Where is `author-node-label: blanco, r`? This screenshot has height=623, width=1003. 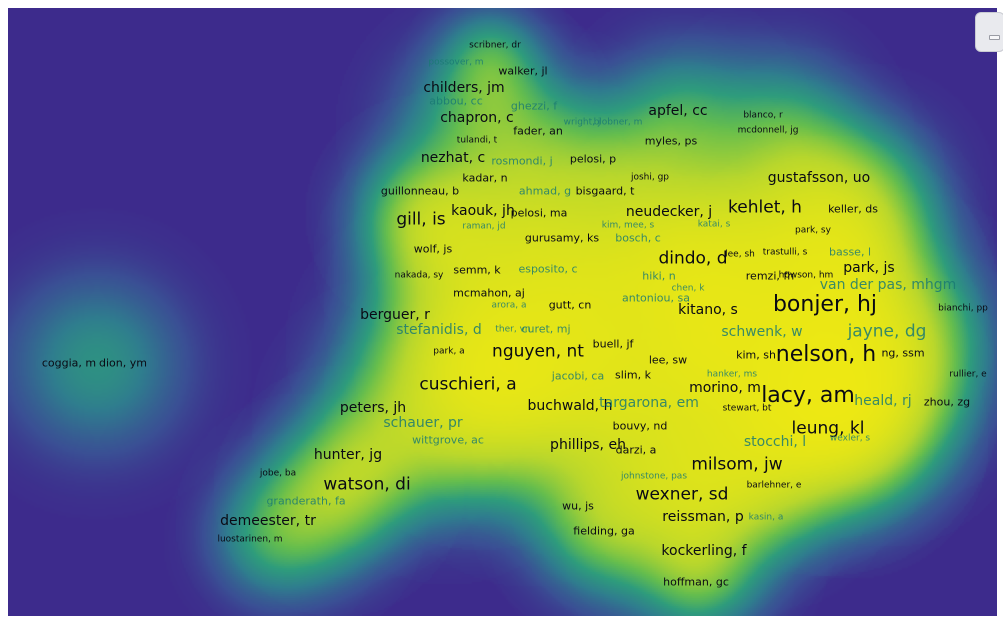
author-node-label: blanco, r is located at coordinates (763, 115).